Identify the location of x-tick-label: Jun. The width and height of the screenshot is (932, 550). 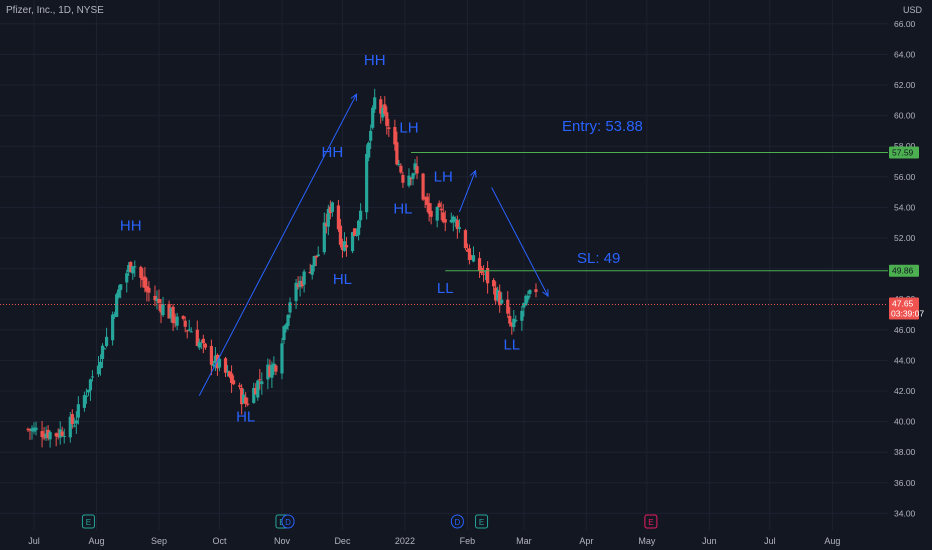
(709, 541).